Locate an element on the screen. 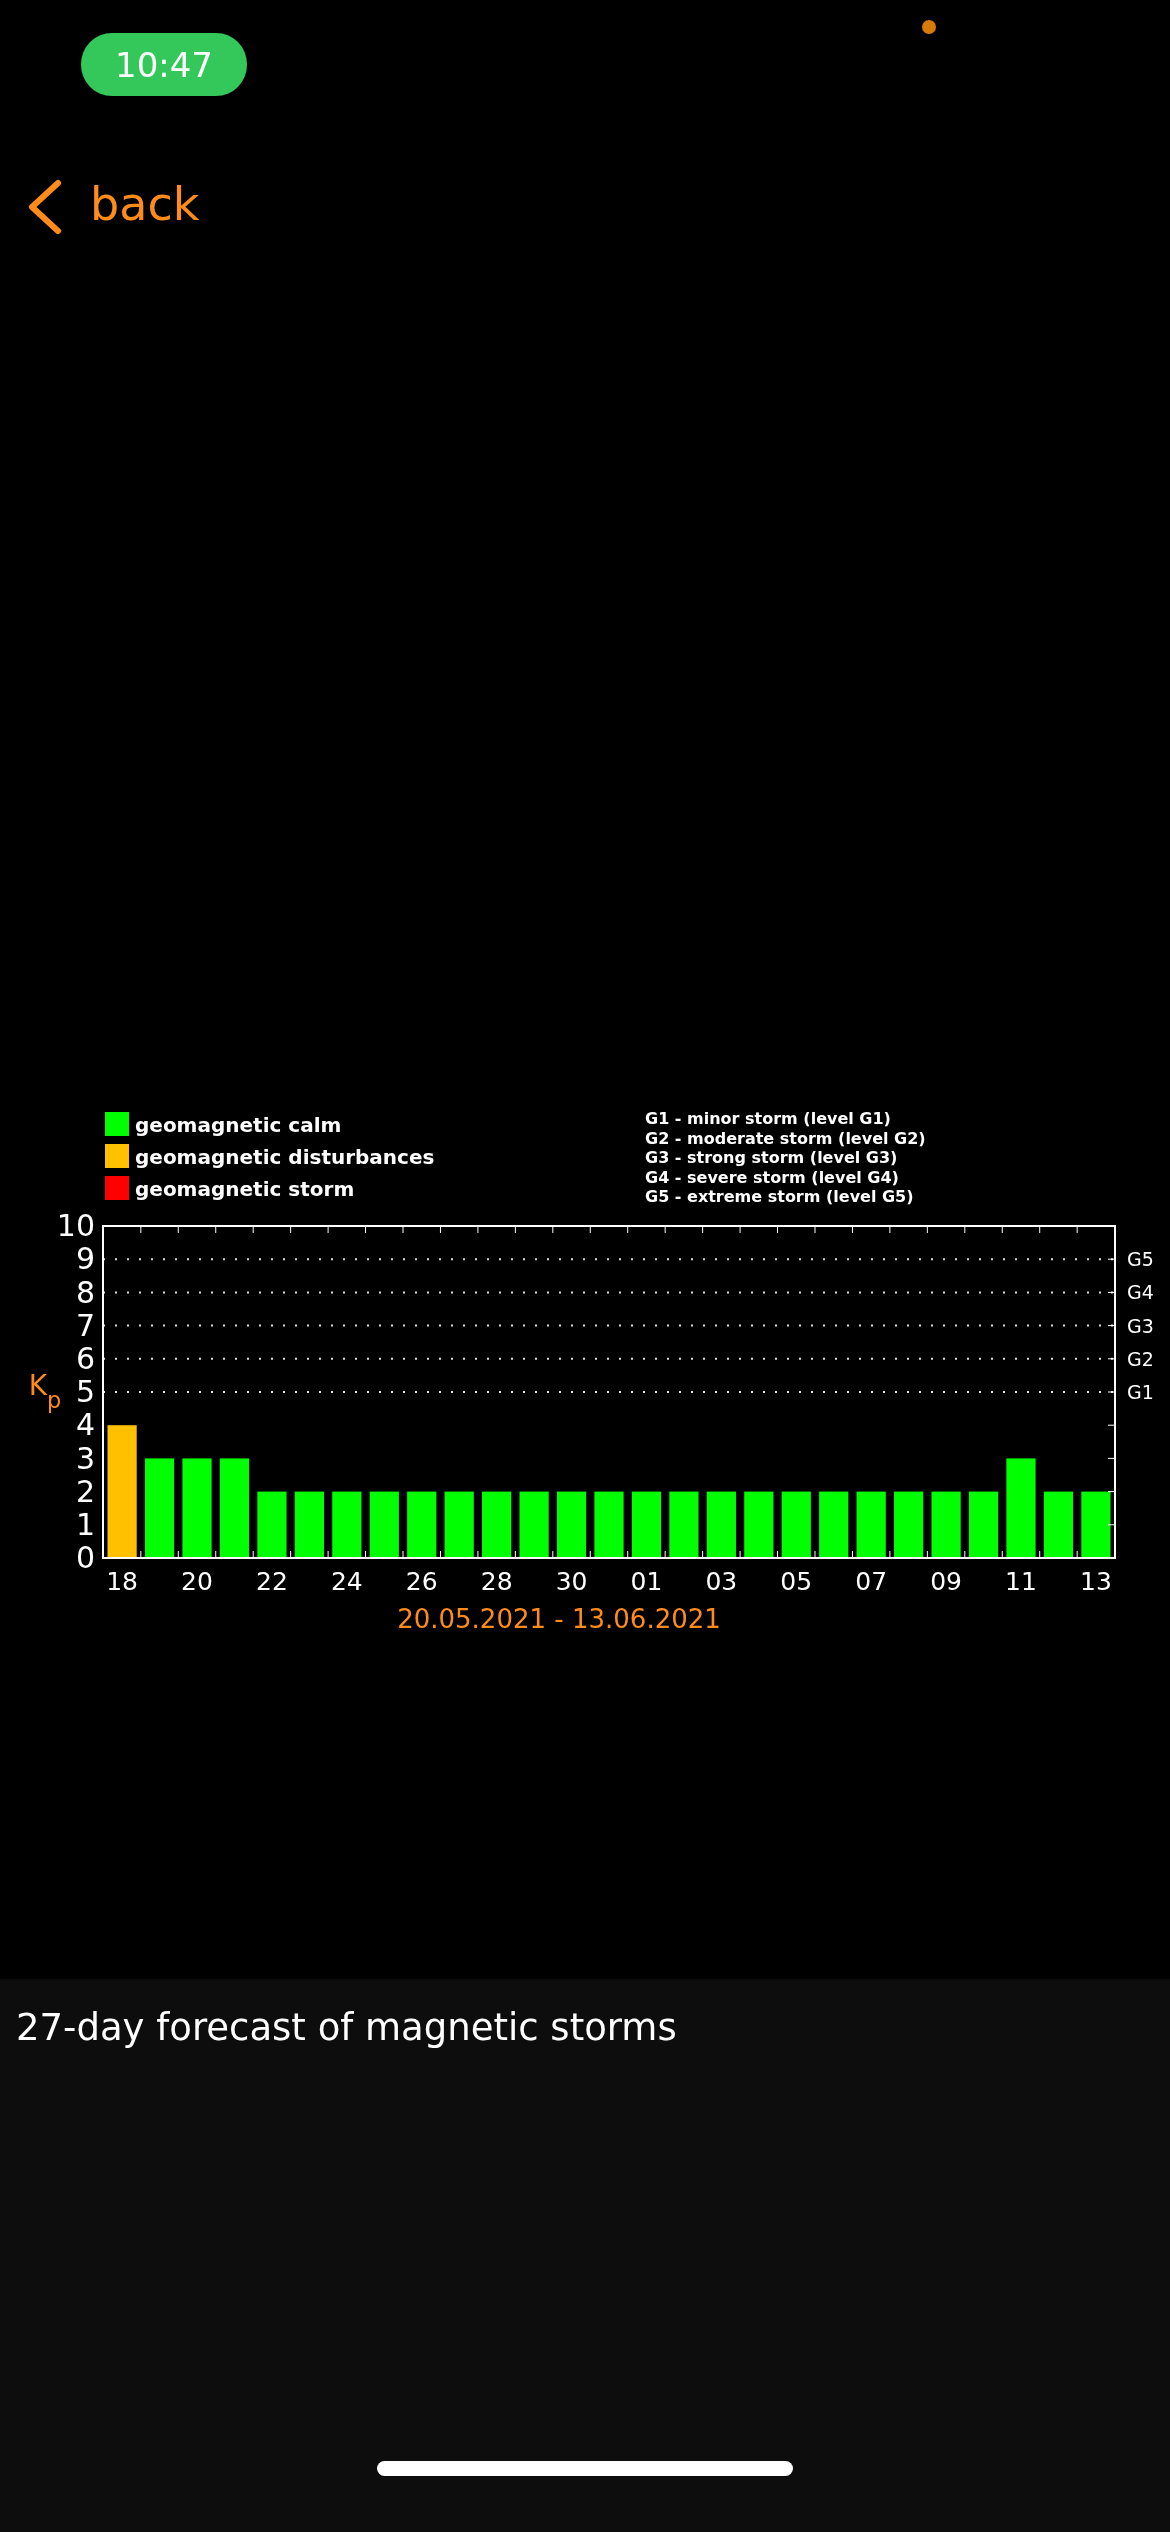 This screenshot has height=2532, width=1170. x-tick-label: 03 is located at coordinates (721, 1581).